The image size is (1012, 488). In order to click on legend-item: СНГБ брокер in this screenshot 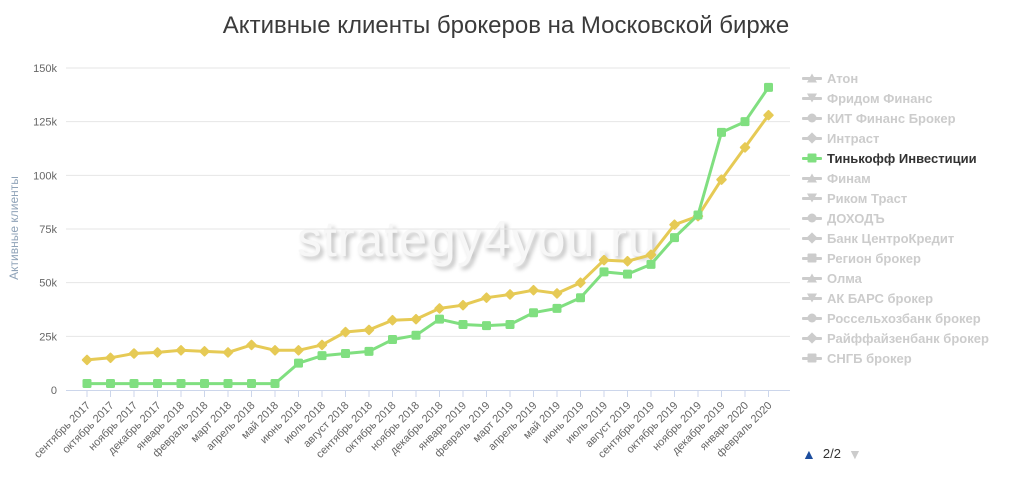, I will do `click(904, 358)`.